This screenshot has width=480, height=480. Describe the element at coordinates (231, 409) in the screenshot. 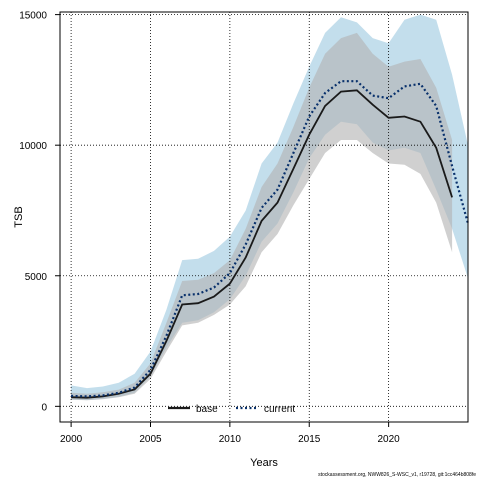

I see `legend: base current` at that location.